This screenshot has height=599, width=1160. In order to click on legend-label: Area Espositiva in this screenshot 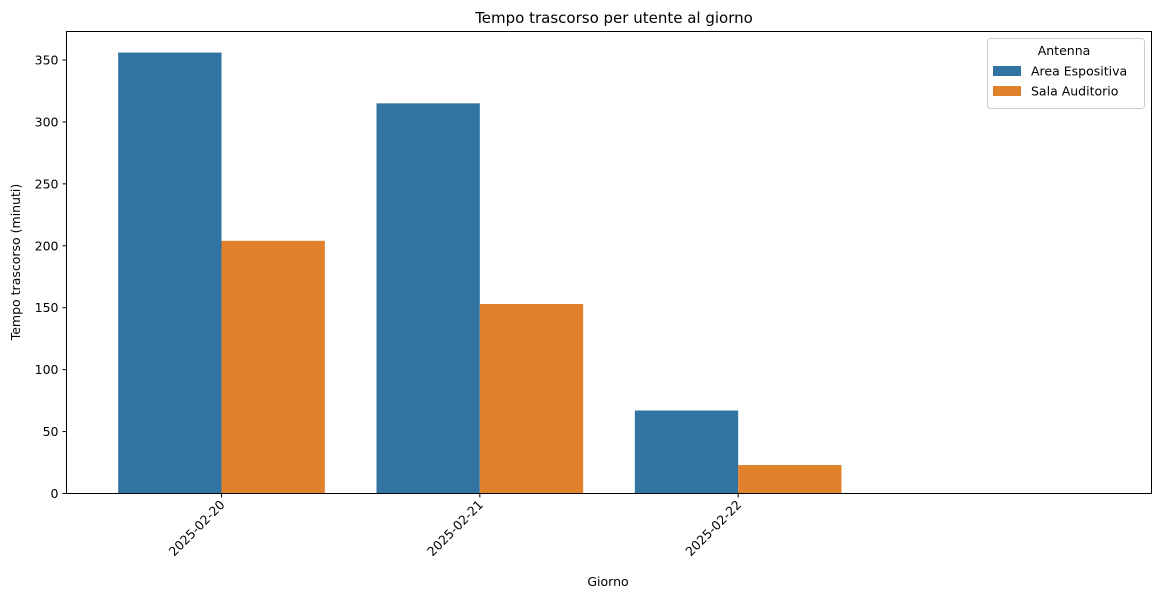, I will do `click(1079, 71)`.